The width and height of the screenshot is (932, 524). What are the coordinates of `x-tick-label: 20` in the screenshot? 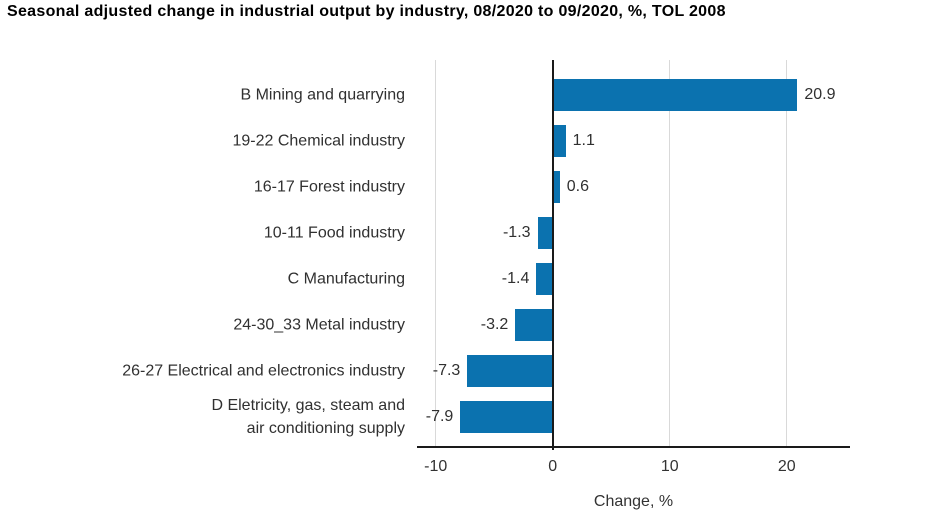 It's located at (786, 466).